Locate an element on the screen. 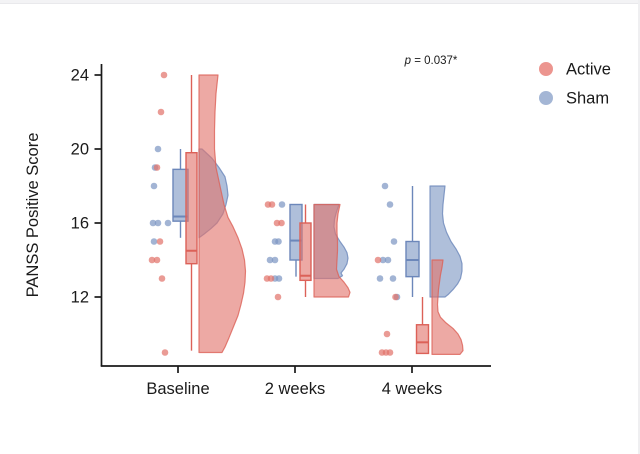 This screenshot has height=454, width=640. legend-item-sham: Sham is located at coordinates (574, 99).